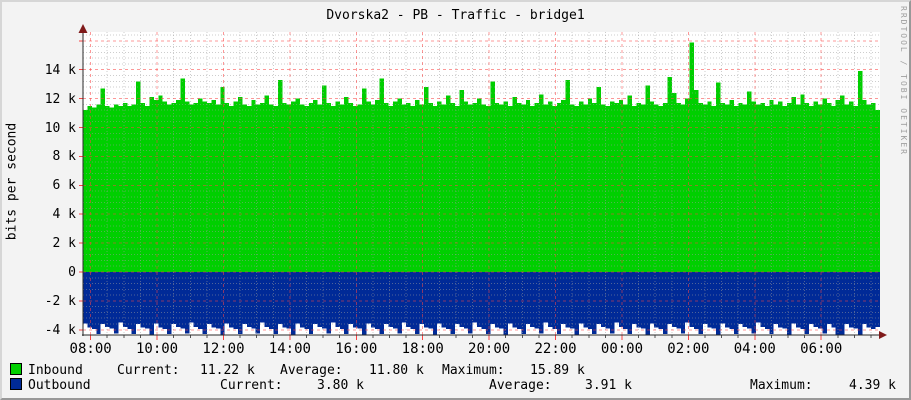 The width and height of the screenshot is (911, 400). Describe the element at coordinates (396, 370) in the screenshot. I see `legend-field-value: 11.80 k` at that location.